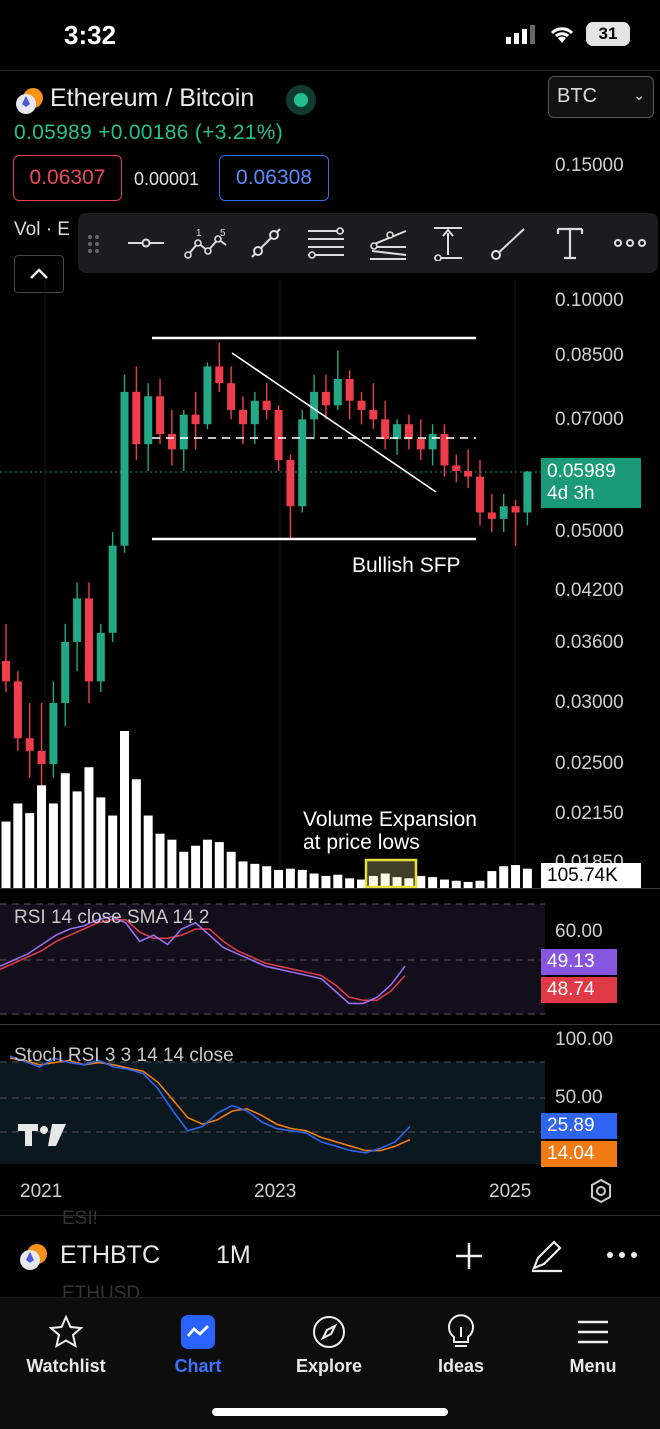 This screenshot has width=660, height=1429. What do you see at coordinates (584, 1039) in the screenshot?
I see `stoch-axis-label: 100.00` at bounding box center [584, 1039].